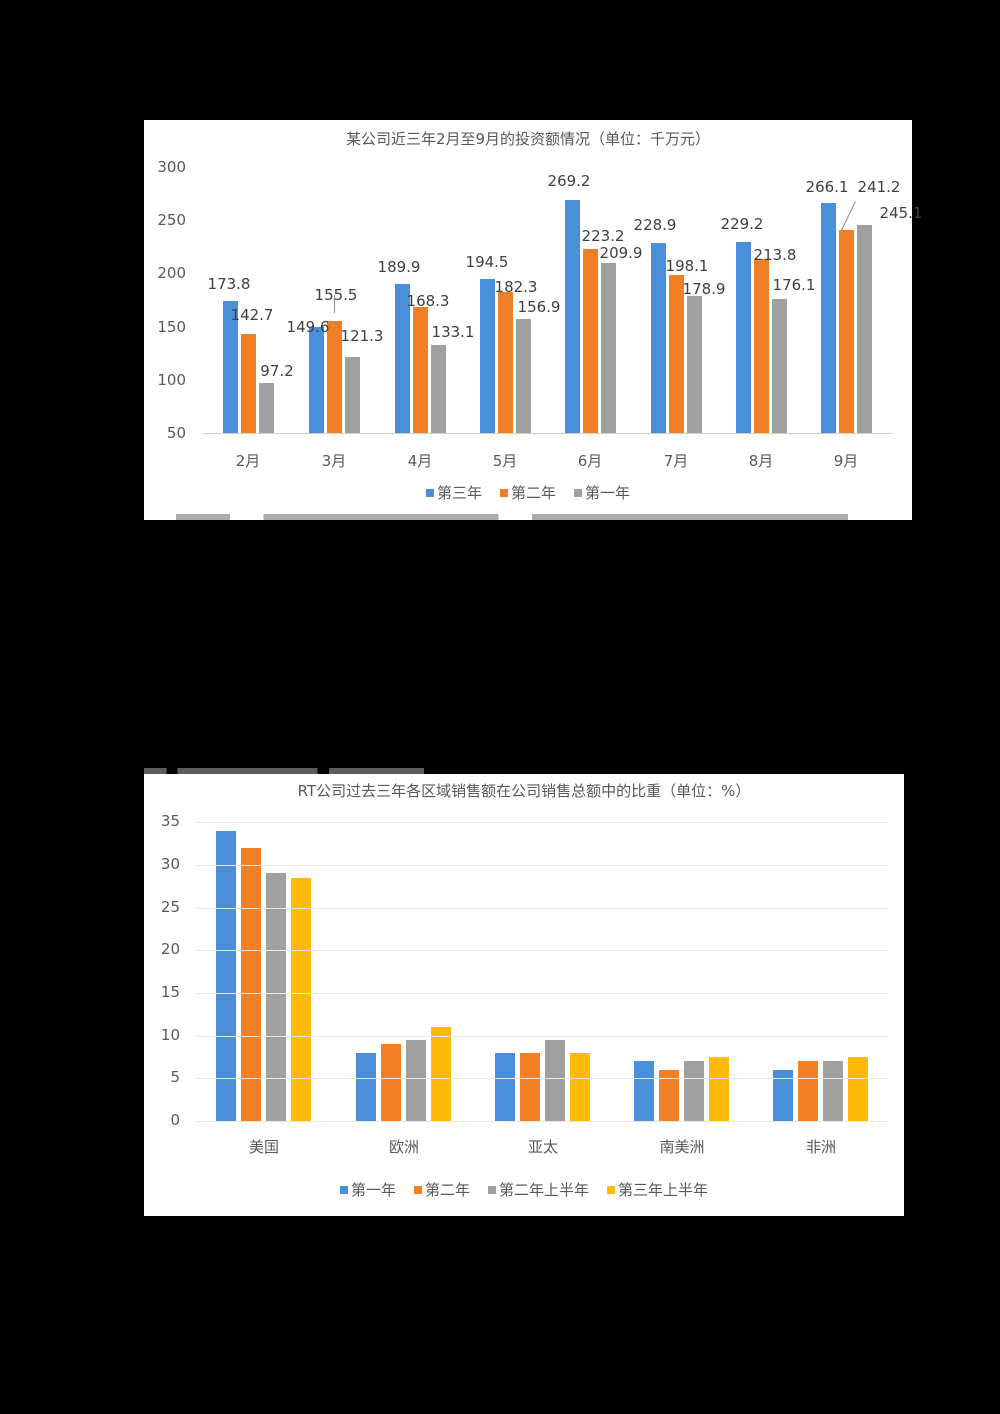  I want to click on chart-title: 某公司近三年2月至9月的投资额情况（单位：千万元）, so click(528, 139).